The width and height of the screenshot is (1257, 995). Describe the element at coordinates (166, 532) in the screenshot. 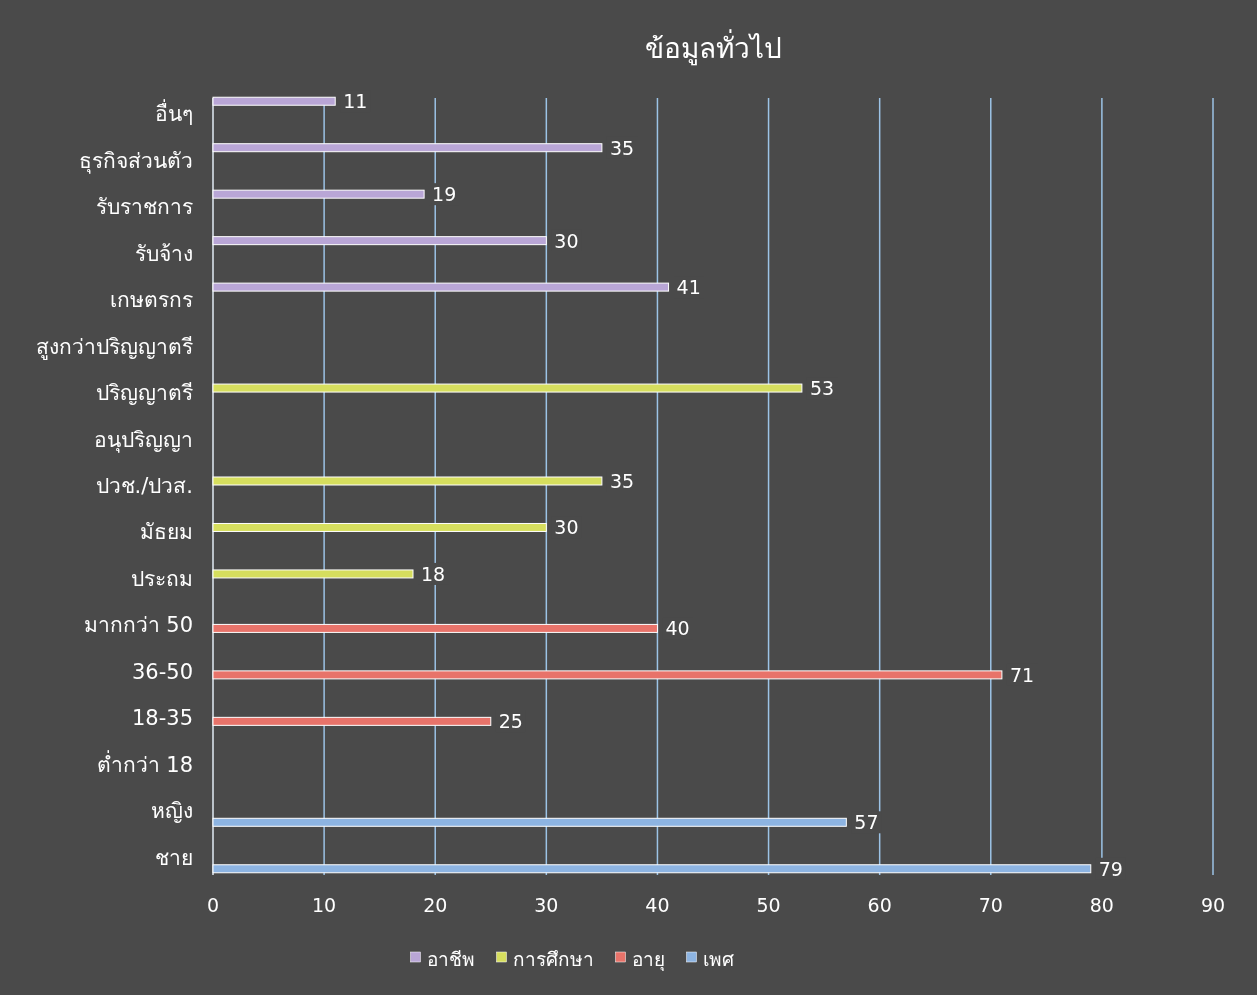

I see `y-tick-label: มัธยม` at that location.